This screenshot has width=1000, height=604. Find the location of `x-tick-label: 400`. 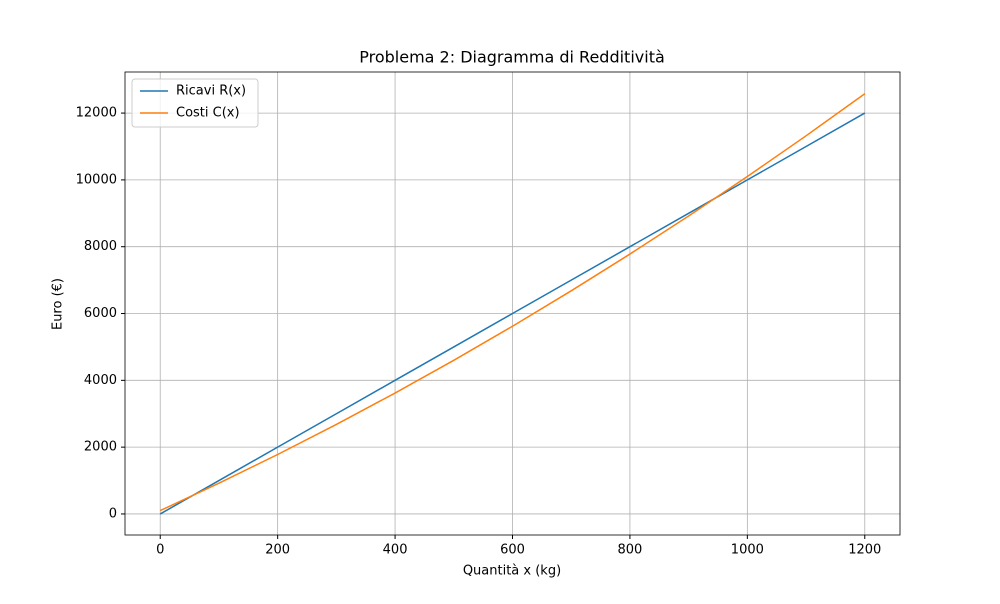

x-tick-label: 400 is located at coordinates (395, 550).